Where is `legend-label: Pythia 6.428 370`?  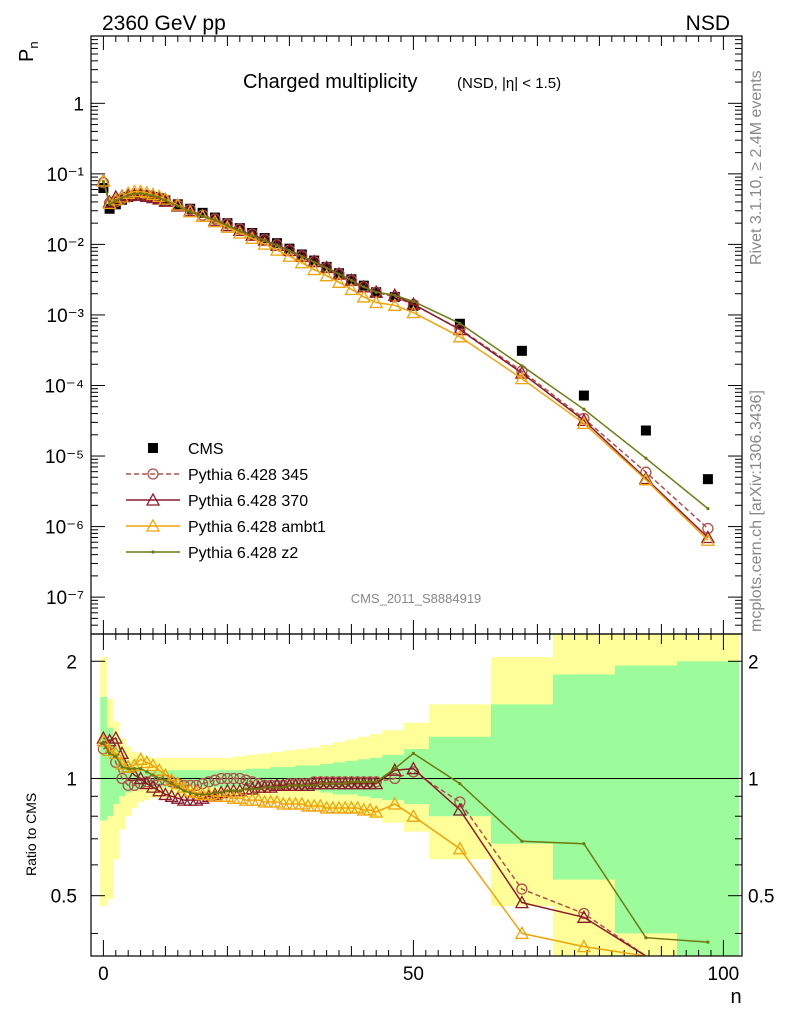
legend-label: Pythia 6.428 370 is located at coordinates (248, 501).